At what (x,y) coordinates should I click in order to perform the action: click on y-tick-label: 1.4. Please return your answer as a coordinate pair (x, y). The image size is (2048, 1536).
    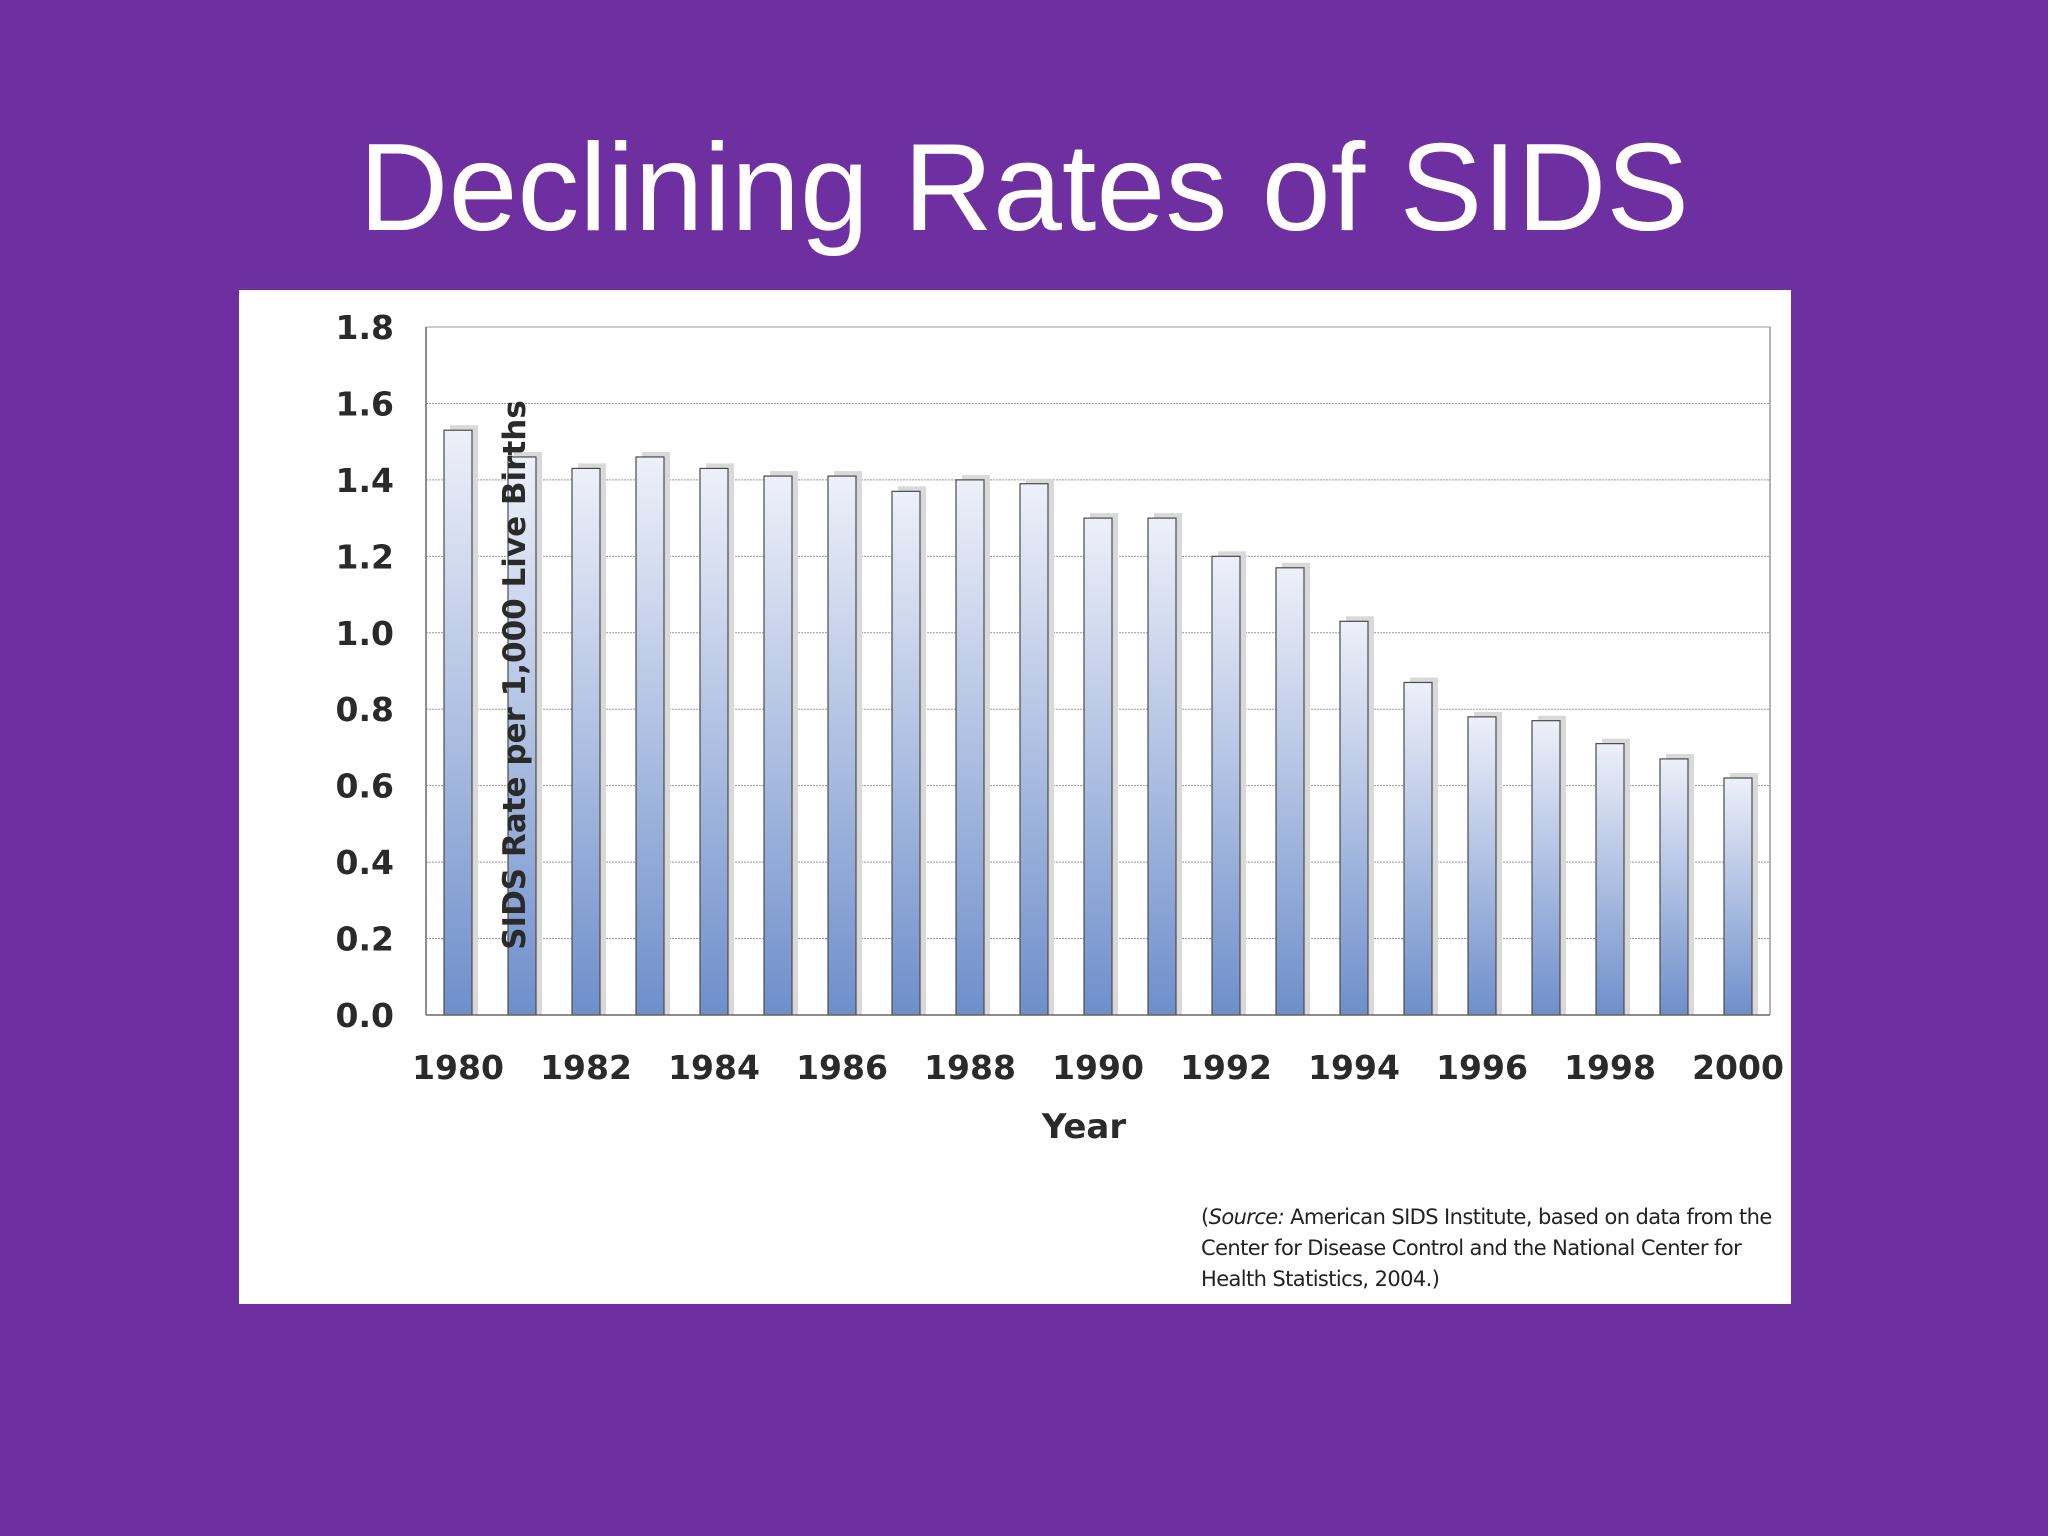
    Looking at the image, I should click on (365, 480).